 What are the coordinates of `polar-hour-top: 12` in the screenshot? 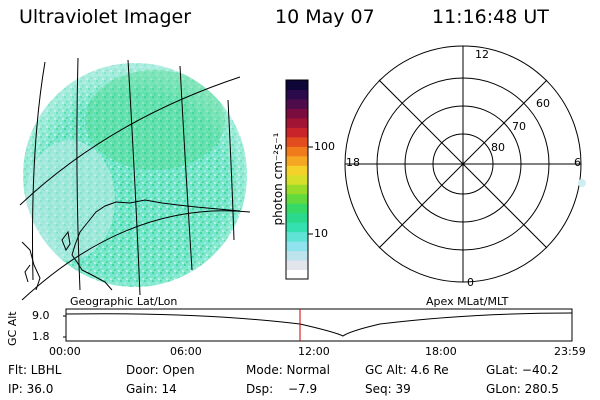 It's located at (482, 54).